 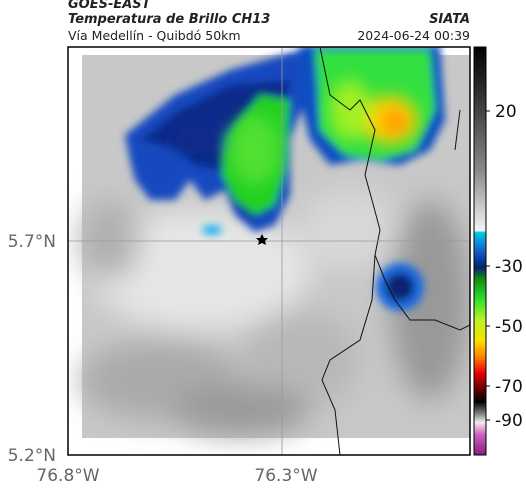 What do you see at coordinates (67, 476) in the screenshot?
I see `lon-label: 76.8°W` at bounding box center [67, 476].